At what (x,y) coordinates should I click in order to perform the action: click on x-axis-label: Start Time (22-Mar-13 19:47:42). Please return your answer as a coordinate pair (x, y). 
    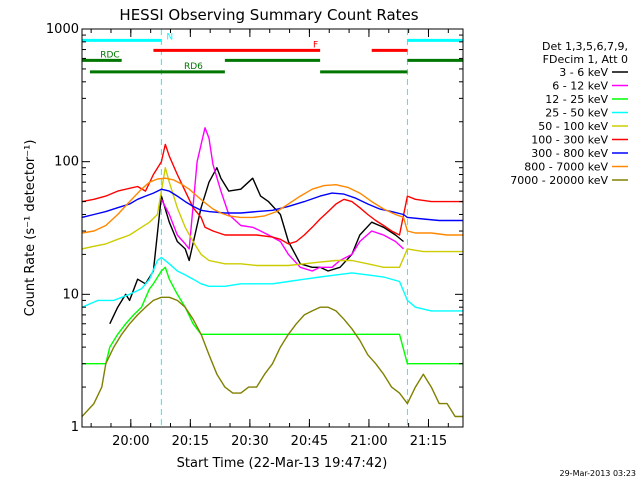
    Looking at the image, I should click on (282, 463).